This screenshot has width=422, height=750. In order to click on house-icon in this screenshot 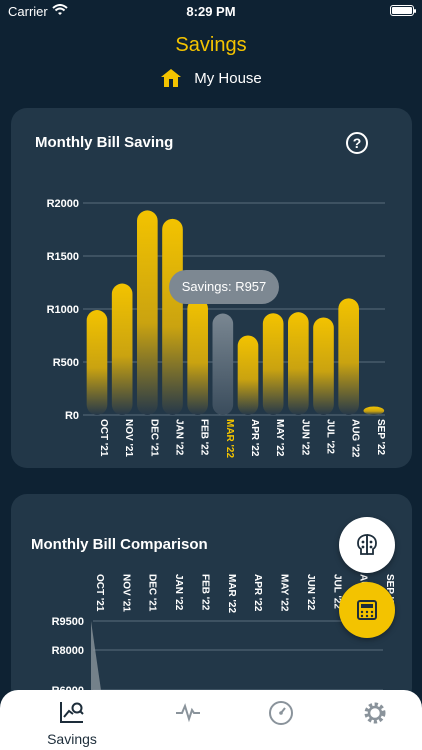, I will do `click(171, 78)`.